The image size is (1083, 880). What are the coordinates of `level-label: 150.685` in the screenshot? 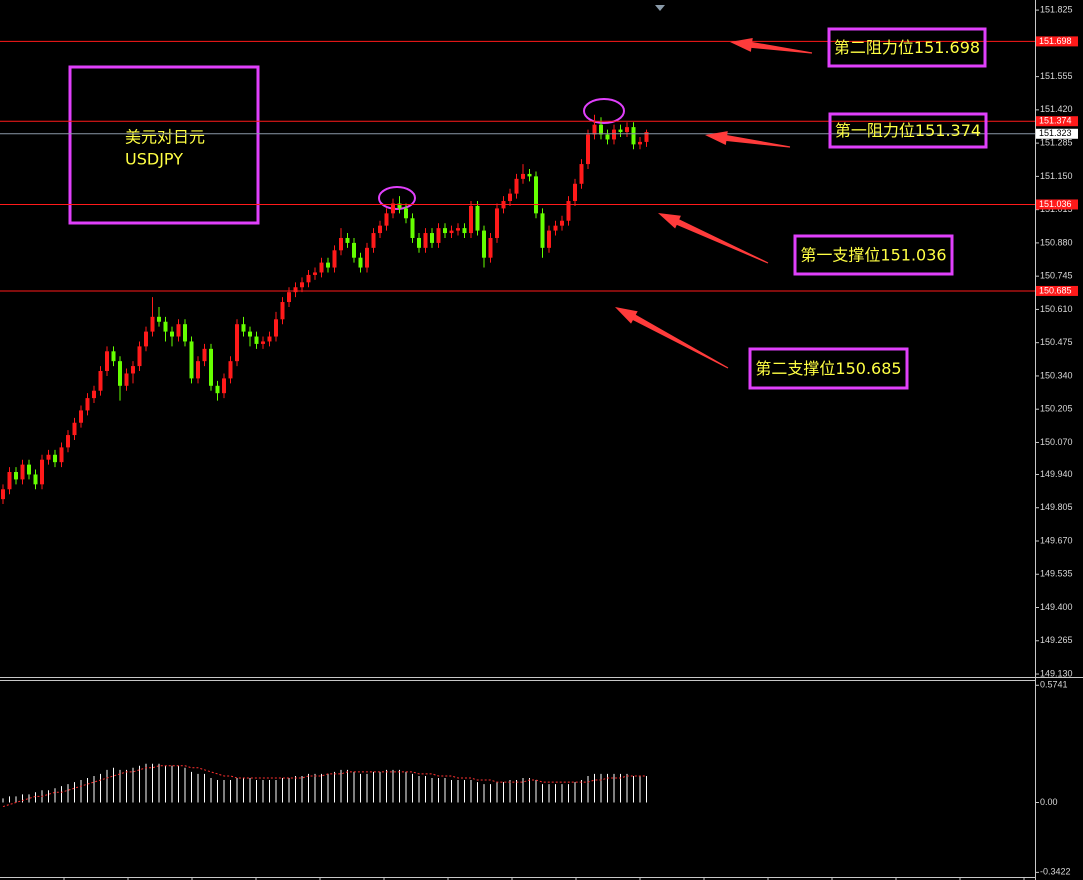 It's located at (1055, 290).